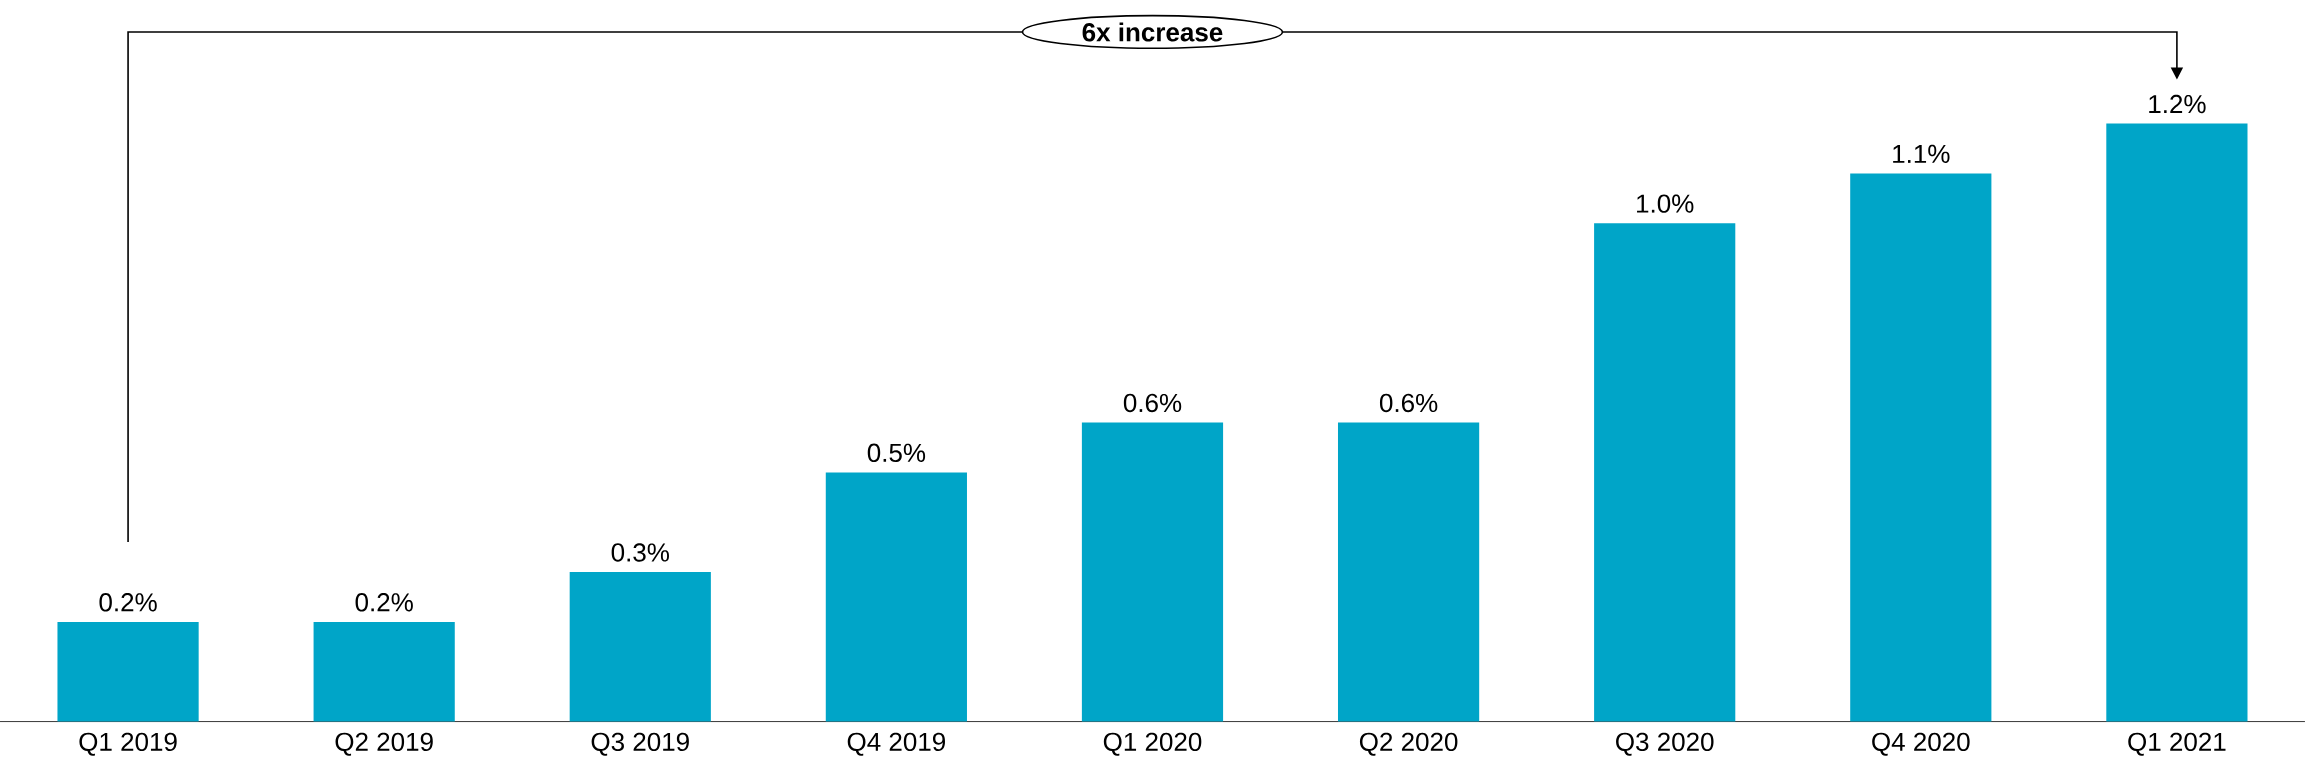 The width and height of the screenshot is (2305, 779). Describe the element at coordinates (128, 744) in the screenshot. I see `x-tick-label: Q1 2019` at that location.